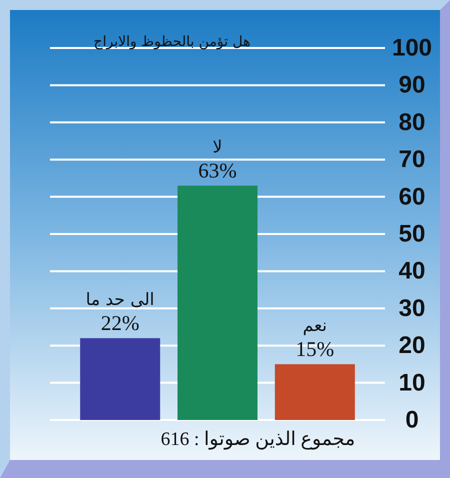  Describe the element at coordinates (412, 48) in the screenshot. I see `y-tick-label: 100` at that location.